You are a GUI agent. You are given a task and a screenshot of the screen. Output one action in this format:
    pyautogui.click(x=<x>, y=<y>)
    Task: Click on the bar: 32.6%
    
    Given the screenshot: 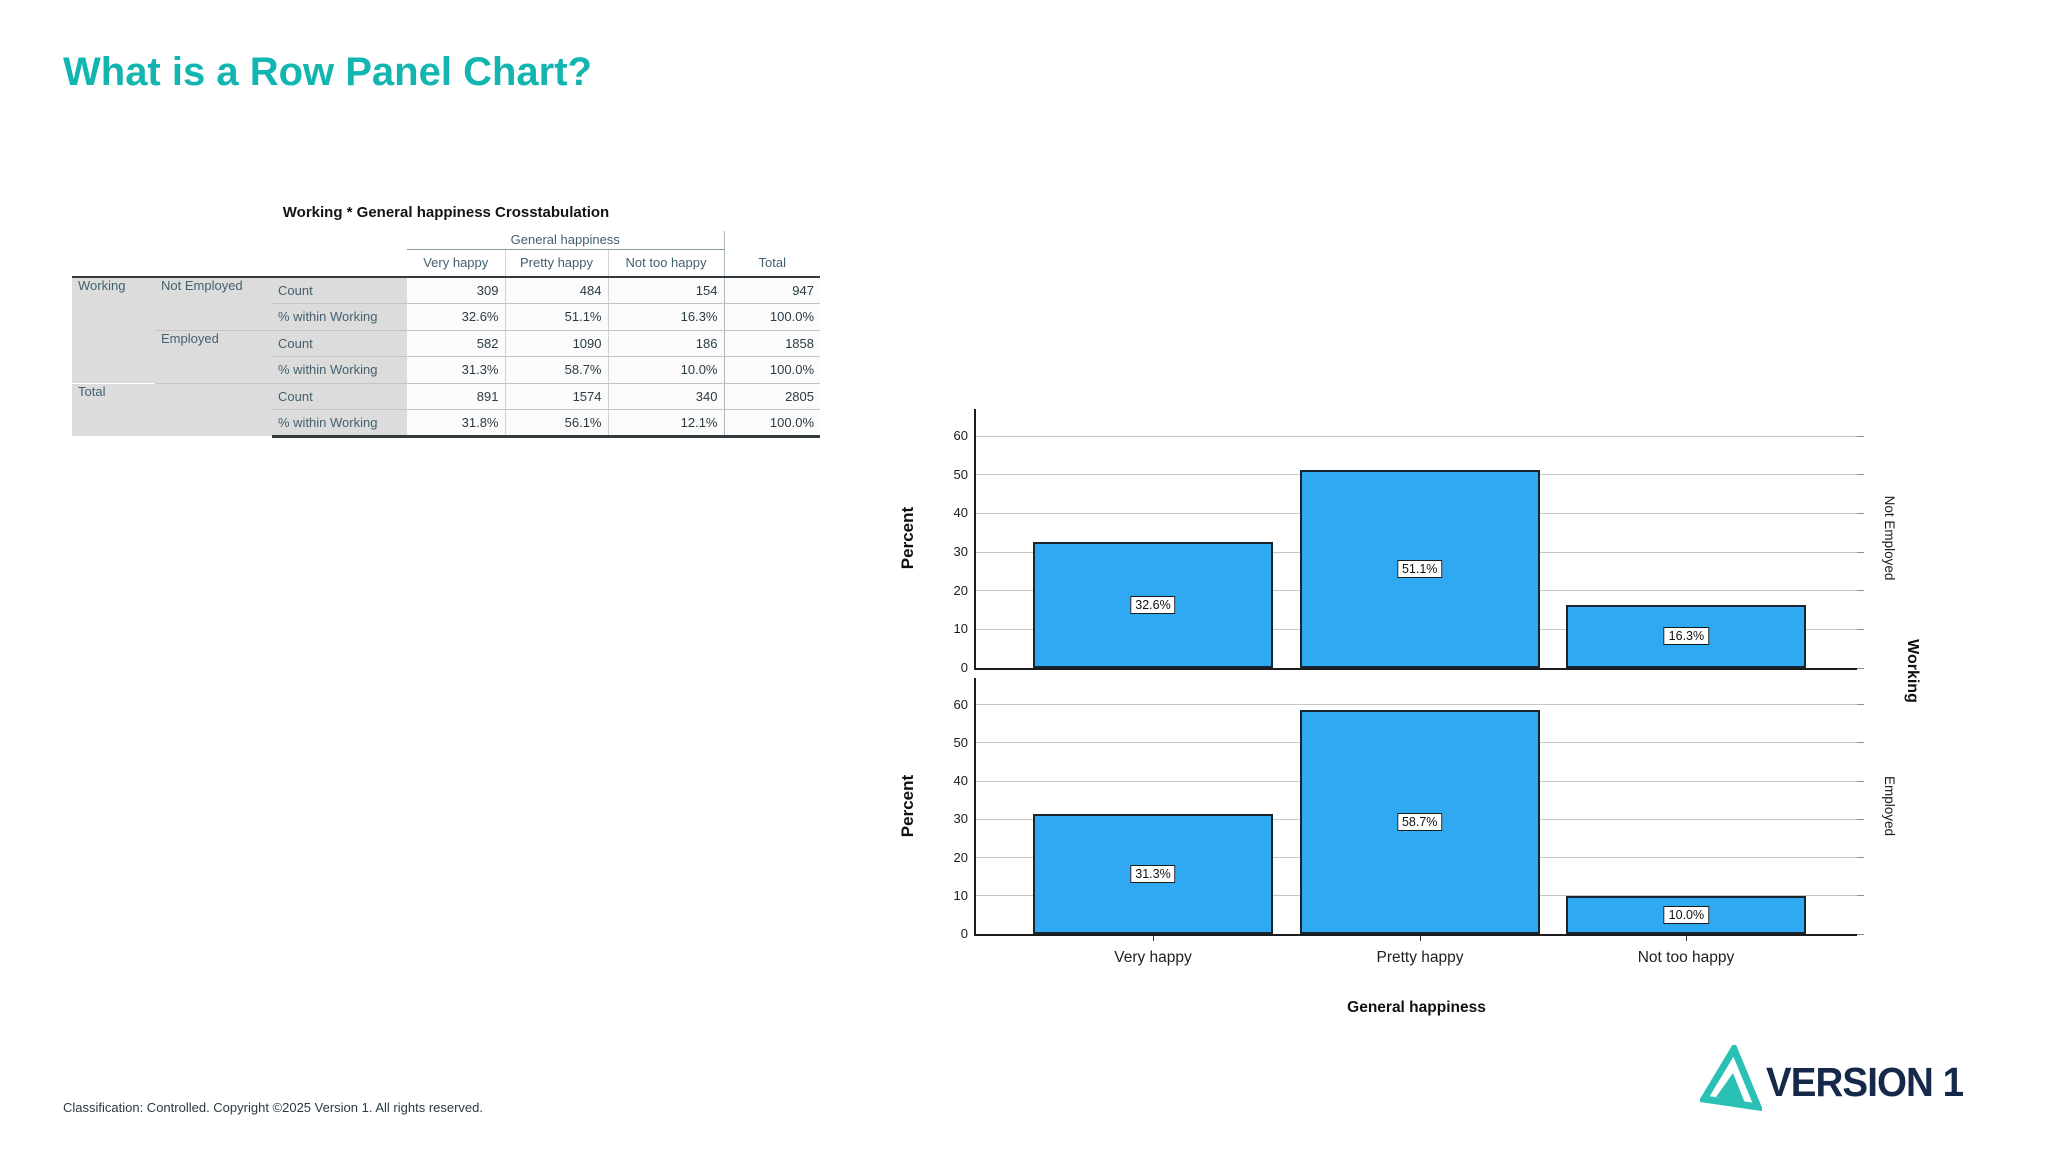 What is the action you would take?
    pyautogui.click(x=1153, y=604)
    